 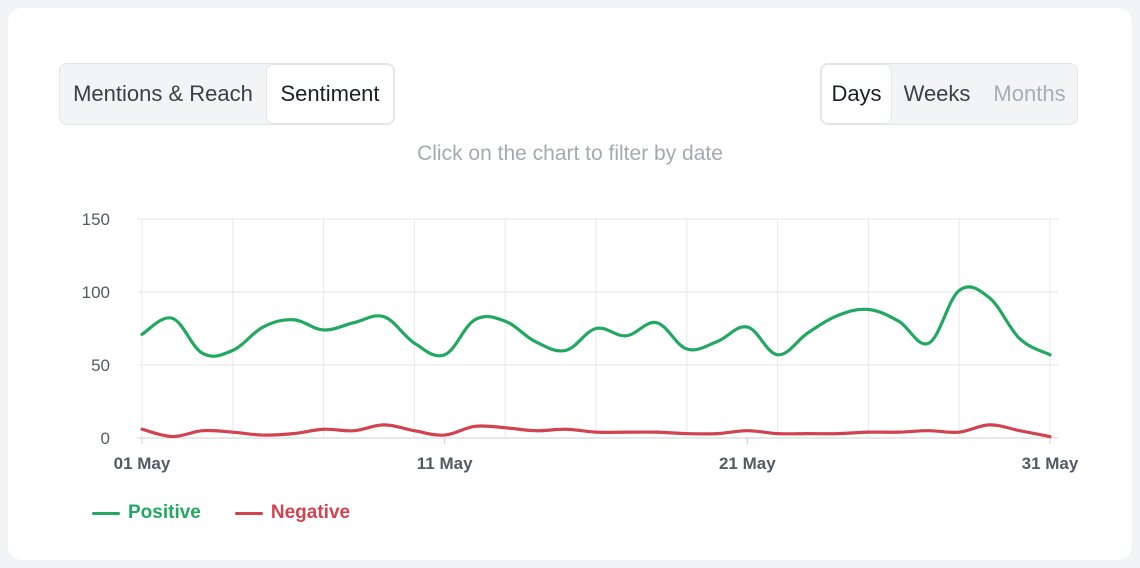 I want to click on y-tick-label: 150, so click(x=96, y=219).